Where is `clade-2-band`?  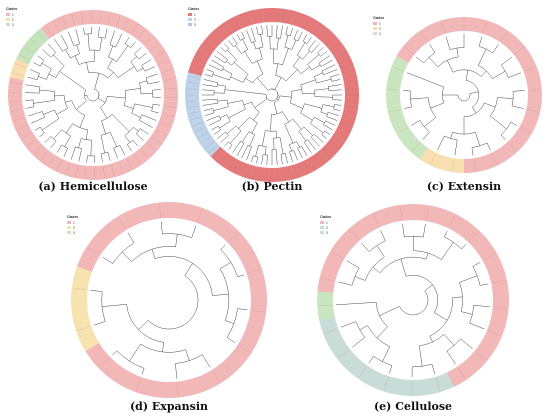
clade-2-band is located at coordinates (19, 69).